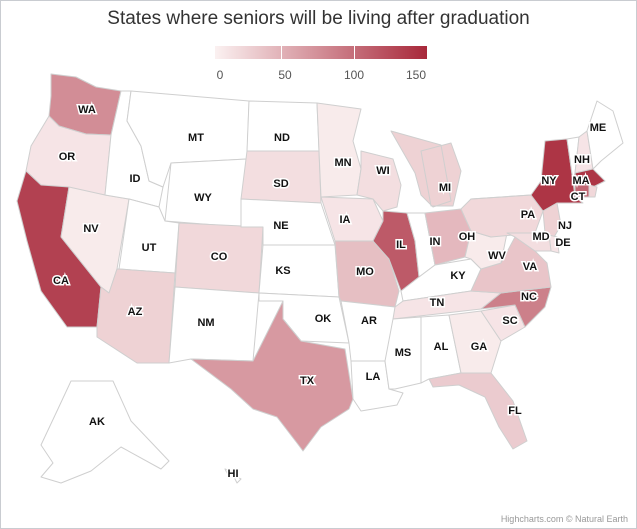  I want to click on state-label-nh: NH, so click(582, 160).